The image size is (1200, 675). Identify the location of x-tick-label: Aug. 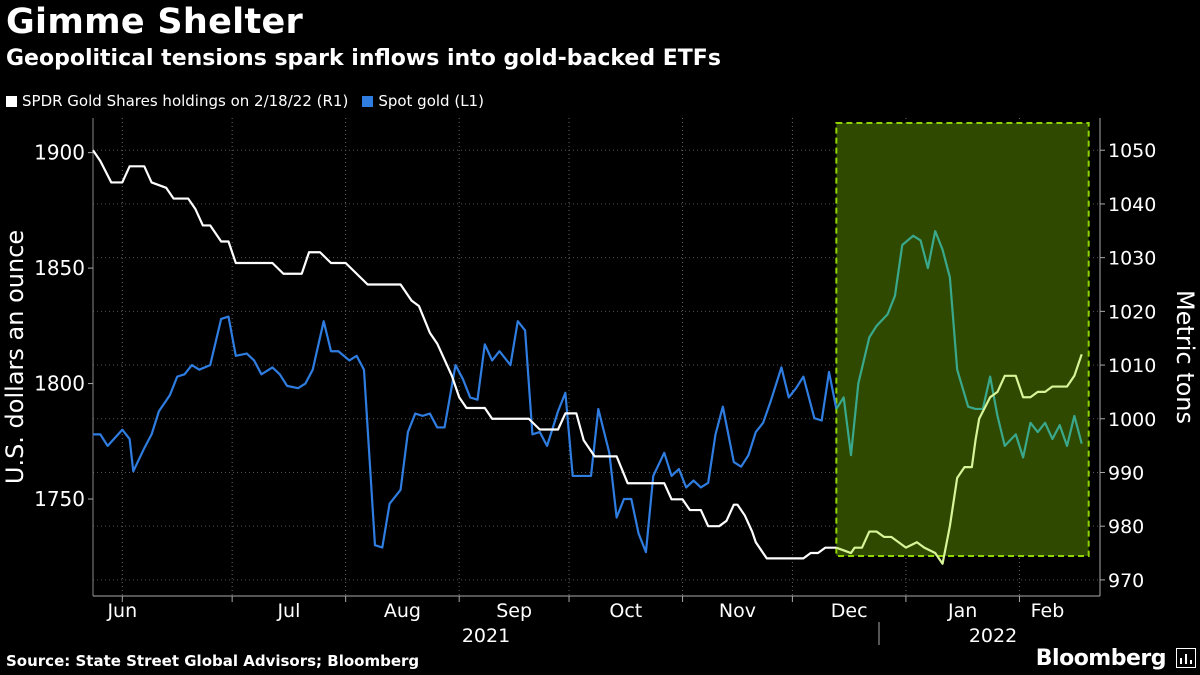
(402, 611).